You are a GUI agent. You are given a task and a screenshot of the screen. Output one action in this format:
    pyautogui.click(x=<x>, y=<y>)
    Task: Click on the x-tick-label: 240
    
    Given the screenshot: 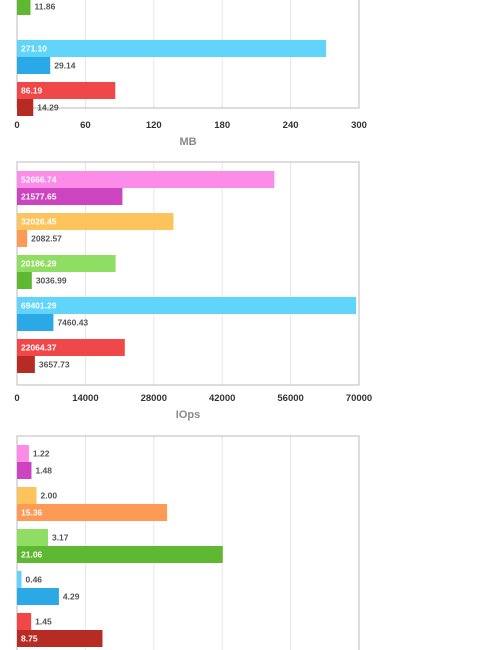 What is the action you would take?
    pyautogui.click(x=291, y=125)
    